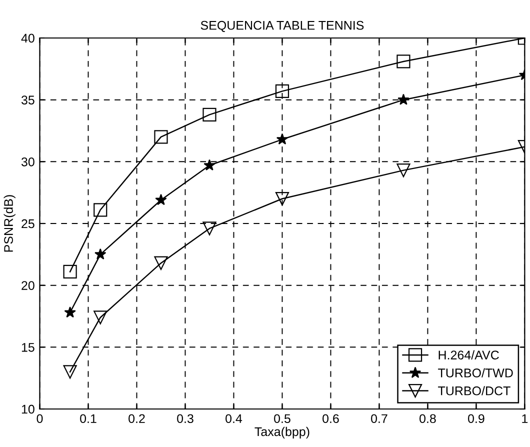 The height and width of the screenshot is (447, 530). Describe the element at coordinates (475, 373) in the screenshot. I see `legend-label: TURBO/TWD` at that location.